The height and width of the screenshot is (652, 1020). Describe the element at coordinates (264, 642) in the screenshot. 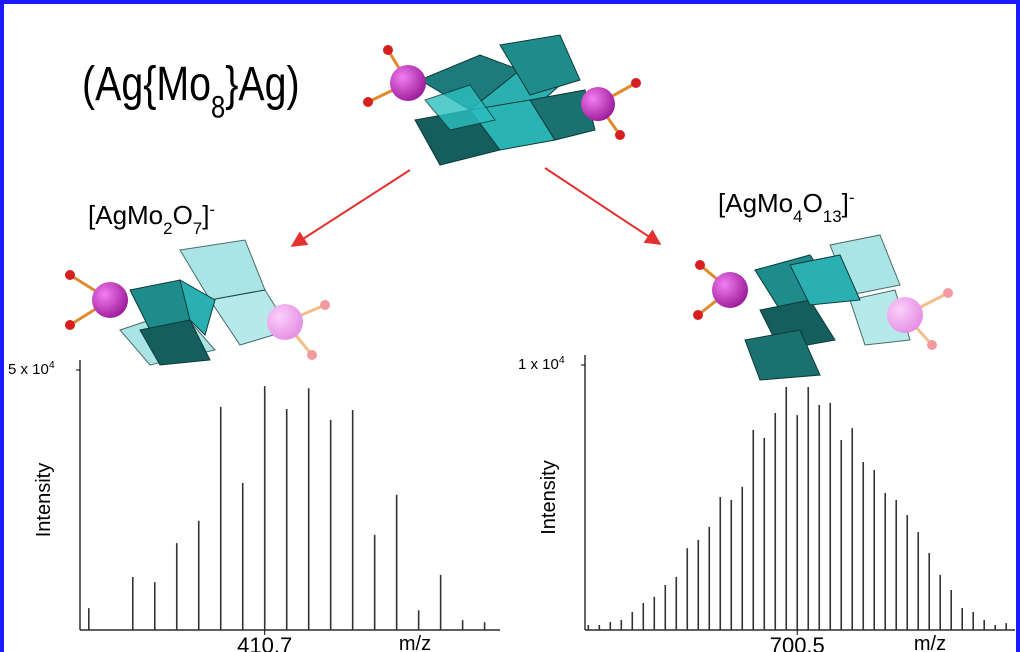

I see `x-tick-label: 410.7` at that location.